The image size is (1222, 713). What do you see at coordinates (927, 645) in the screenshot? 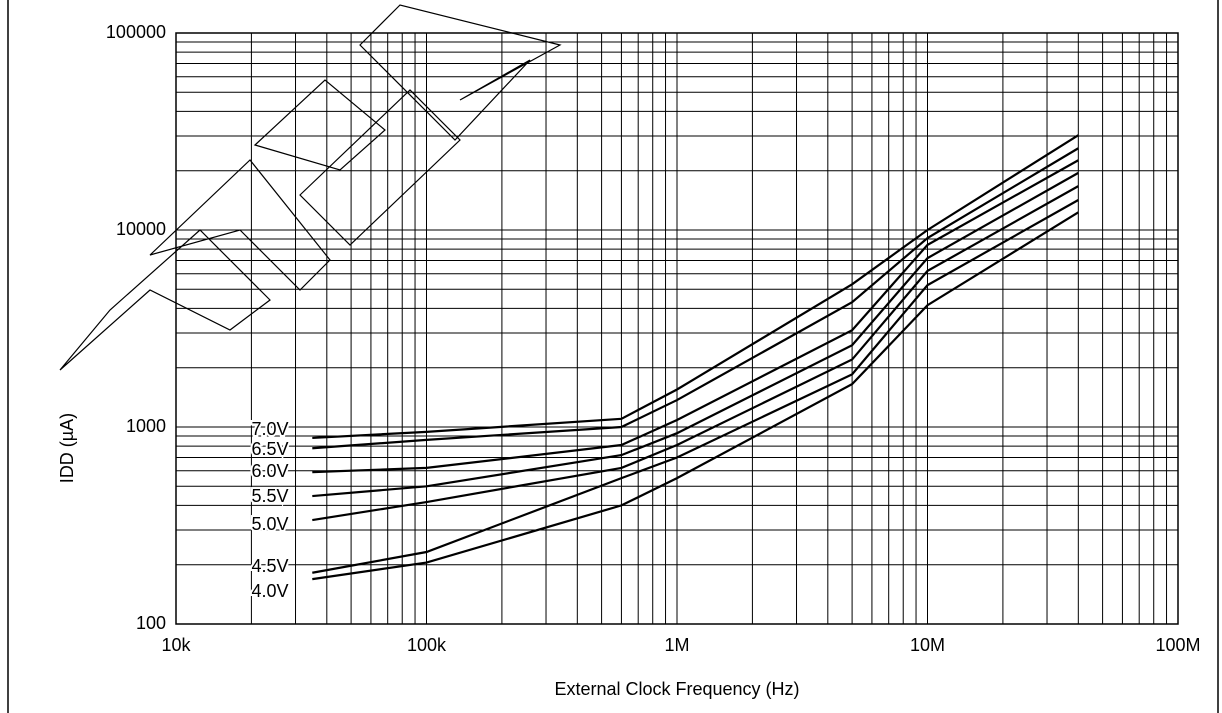
I see `x-tick-label: 10M` at bounding box center [927, 645].